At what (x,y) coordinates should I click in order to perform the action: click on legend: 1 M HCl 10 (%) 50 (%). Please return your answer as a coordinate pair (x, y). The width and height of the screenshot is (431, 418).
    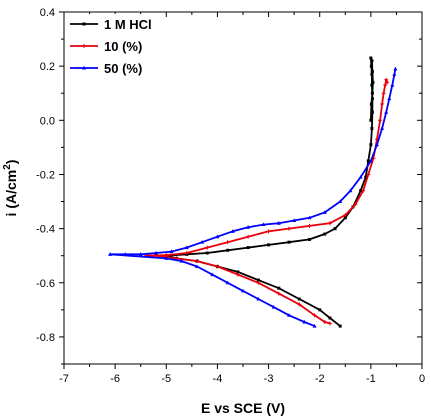
    Looking at the image, I should click on (115, 49).